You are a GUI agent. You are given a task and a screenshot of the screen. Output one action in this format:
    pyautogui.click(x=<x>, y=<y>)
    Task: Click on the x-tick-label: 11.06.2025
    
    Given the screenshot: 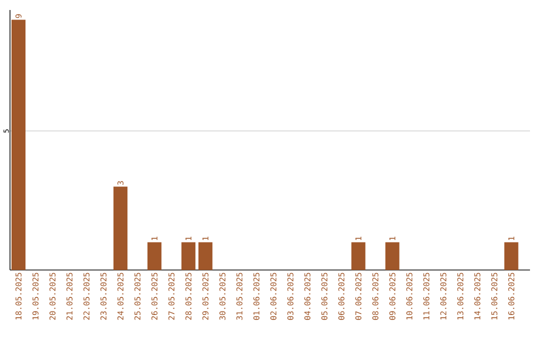 What is the action you would take?
    pyautogui.click(x=426, y=296)
    